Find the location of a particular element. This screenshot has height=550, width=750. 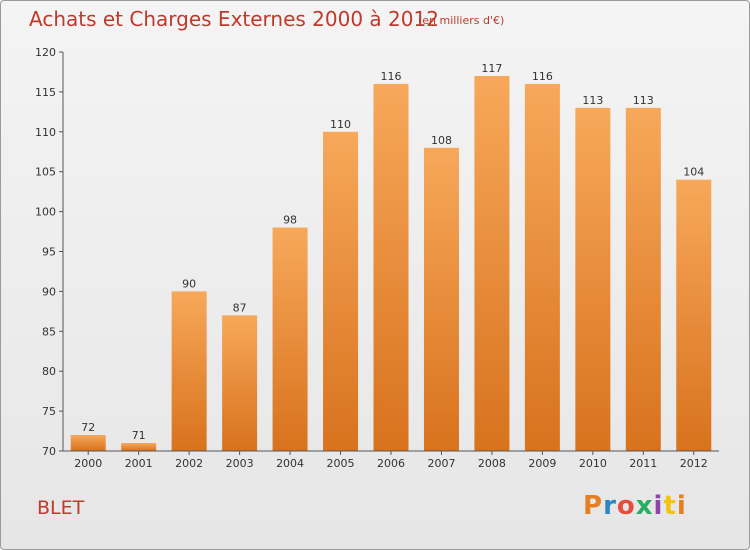

y-tick-label: 90 is located at coordinates (49, 291).